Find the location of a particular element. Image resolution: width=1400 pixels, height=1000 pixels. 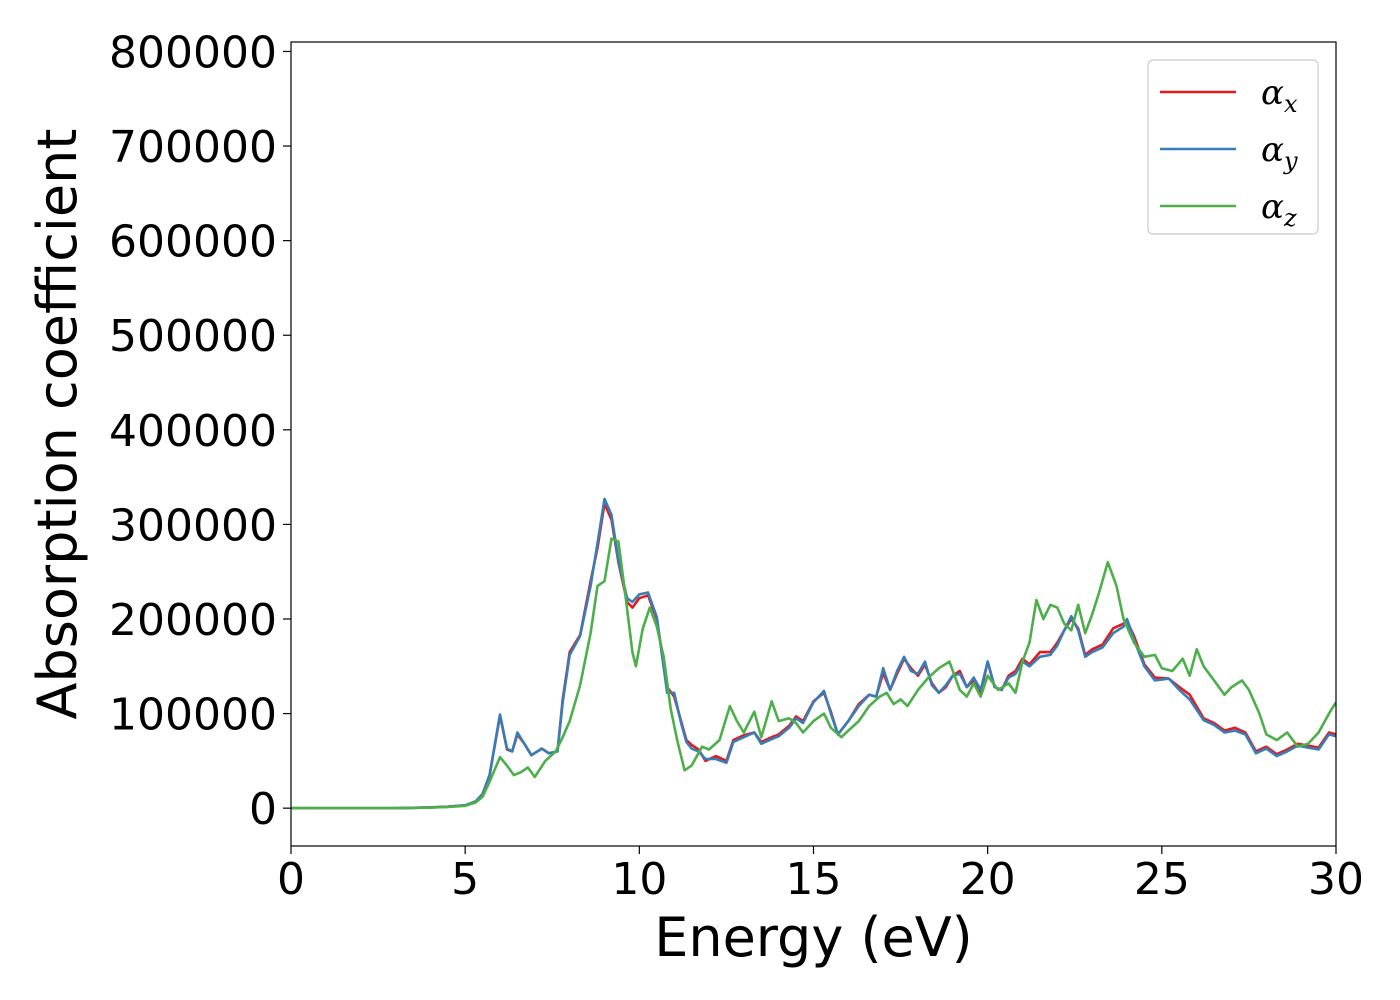

x-tick-label: 25 is located at coordinates (1162, 879).